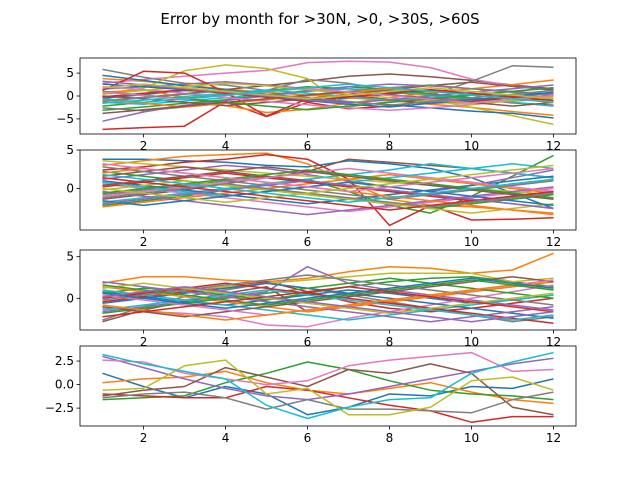 This screenshot has width=640, height=480. What do you see at coordinates (59, 408) in the screenshot?
I see `y-tick-label: −2.5` at bounding box center [59, 408].